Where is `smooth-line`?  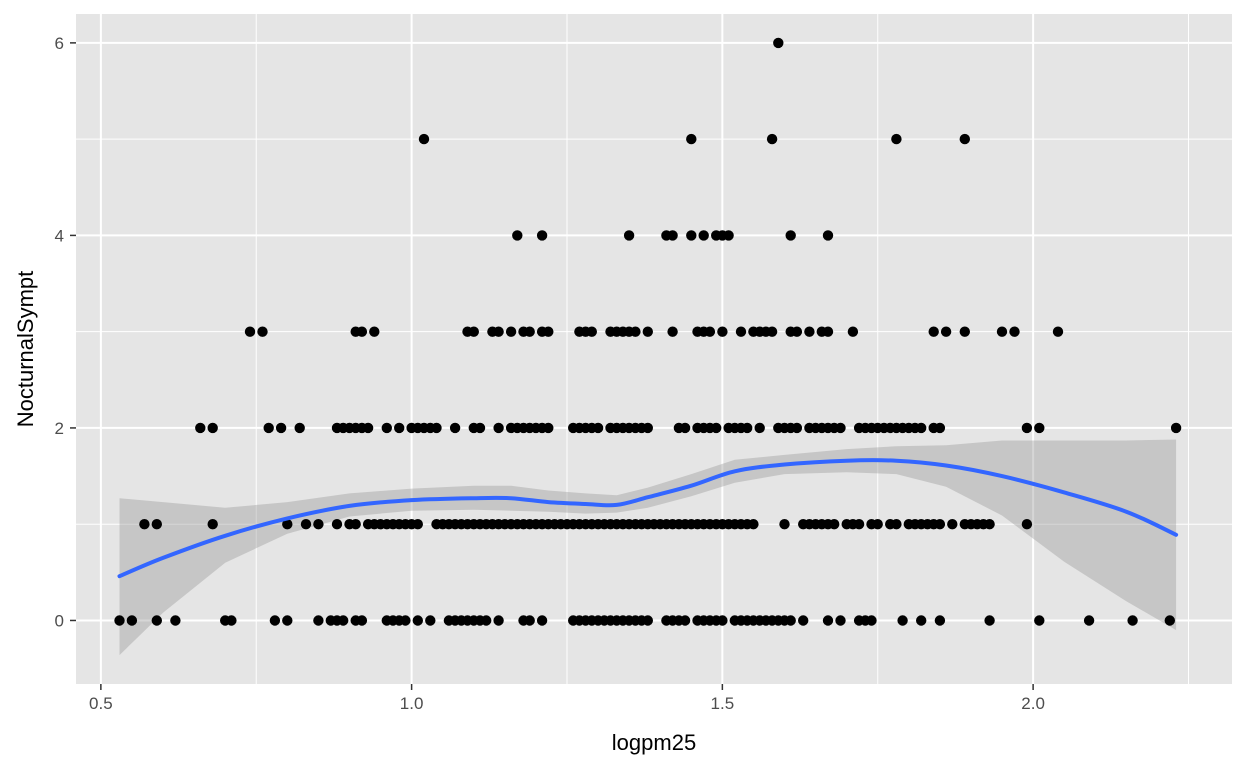
smooth-line is located at coordinates (648, 518).